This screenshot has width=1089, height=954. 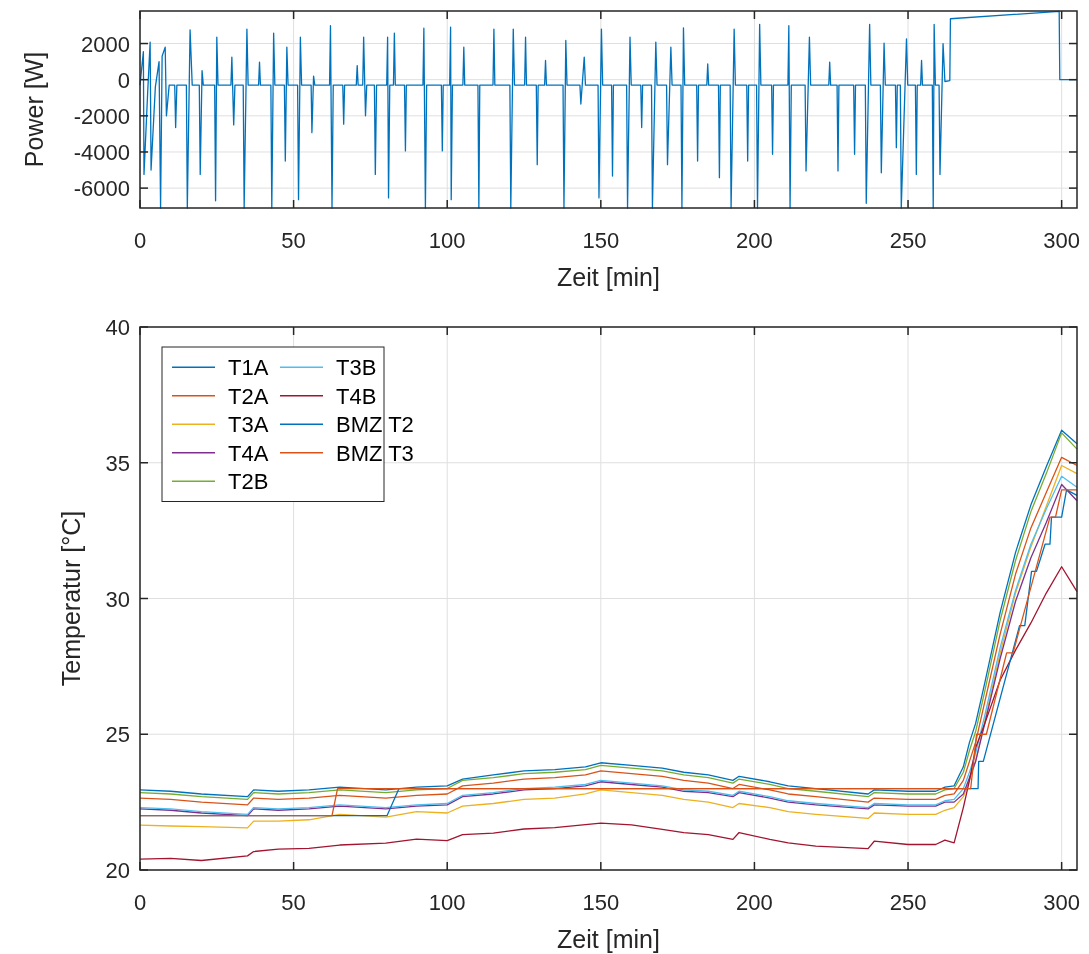 I want to click on y-tick-label: 2000, so click(x=105, y=44).